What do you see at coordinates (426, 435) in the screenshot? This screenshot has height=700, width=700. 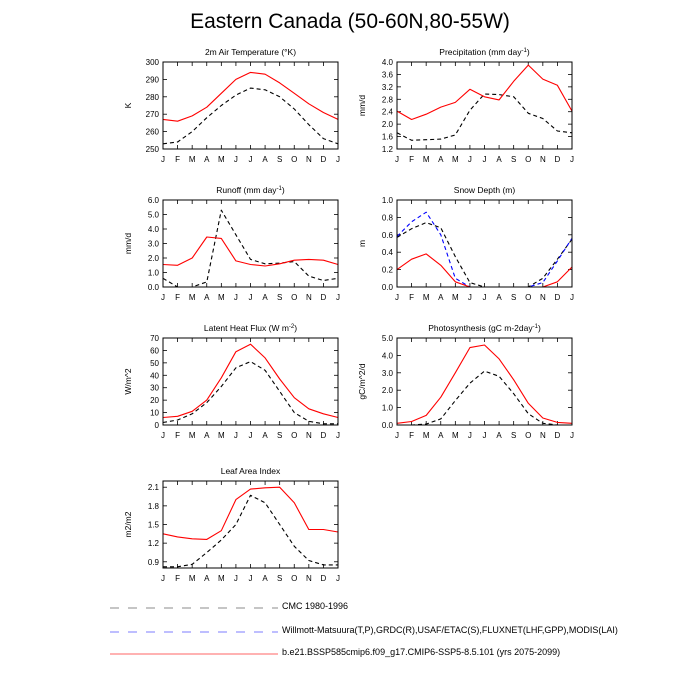 I see `photosynthesis-x-tick-label: M` at bounding box center [426, 435].